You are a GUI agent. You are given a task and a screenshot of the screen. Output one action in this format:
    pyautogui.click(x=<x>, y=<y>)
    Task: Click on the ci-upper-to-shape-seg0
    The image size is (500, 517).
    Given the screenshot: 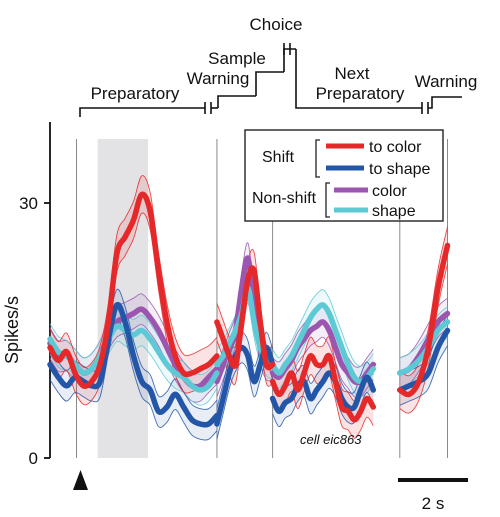 What is the action you would take?
    pyautogui.click(x=133, y=349)
    